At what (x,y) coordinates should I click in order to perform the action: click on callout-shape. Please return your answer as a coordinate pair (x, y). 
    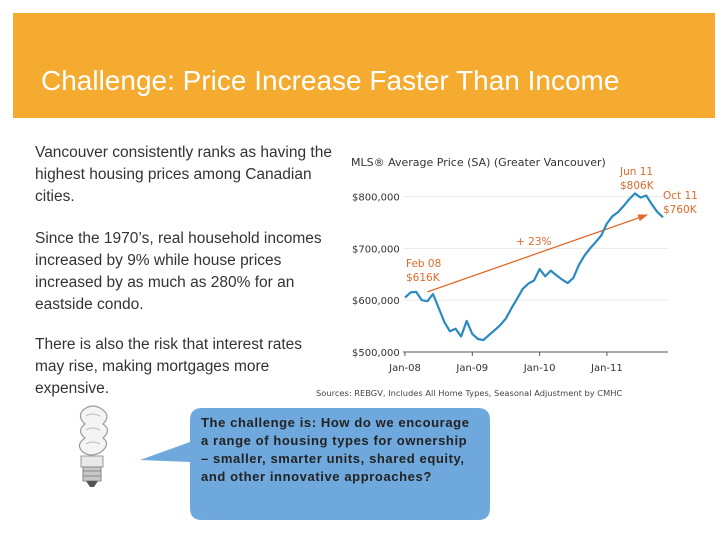
    Looking at the image, I should click on (315, 464).